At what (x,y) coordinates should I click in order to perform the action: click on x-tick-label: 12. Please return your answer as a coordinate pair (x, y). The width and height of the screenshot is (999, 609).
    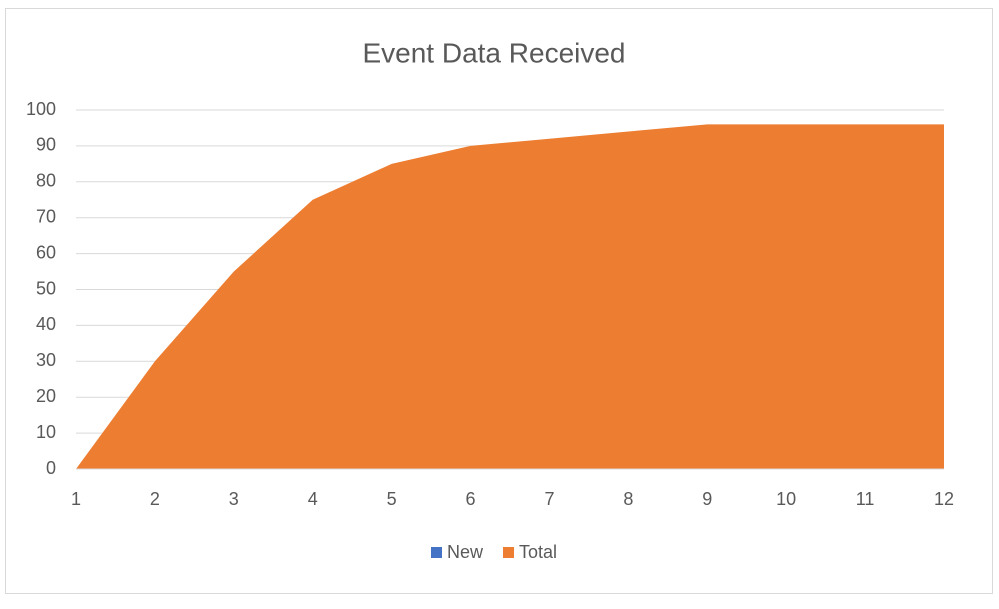
    Looking at the image, I should click on (944, 499).